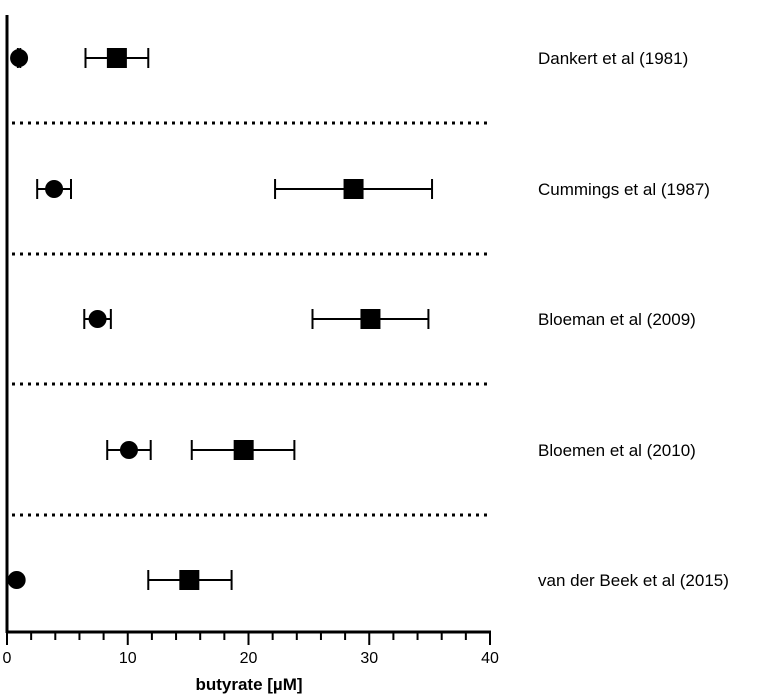  I want to click on x-axis-label: butyrate [µM], so click(248, 684).